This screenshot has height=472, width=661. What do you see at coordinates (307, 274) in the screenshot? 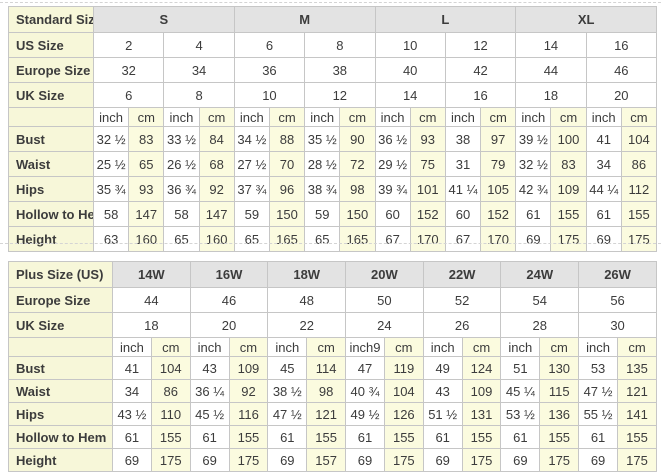
I see `size-group-header: 18W` at bounding box center [307, 274].